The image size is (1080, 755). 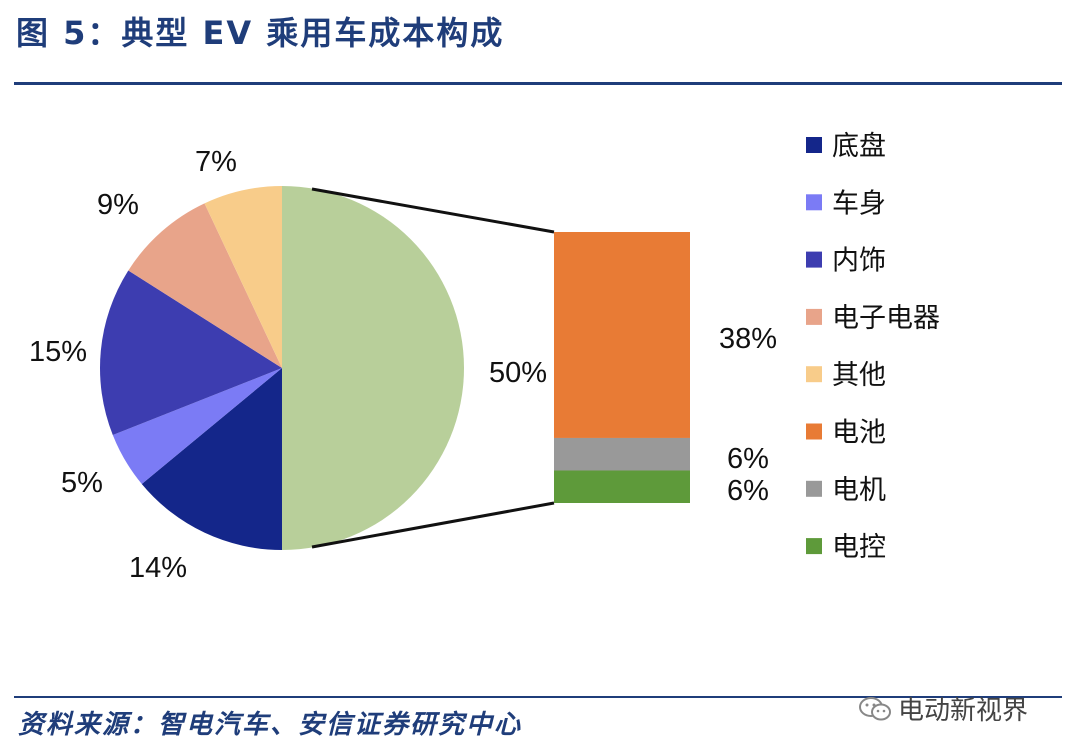 What do you see at coordinates (886, 318) in the screenshot?
I see `legend-label-4: 电子电器` at bounding box center [886, 318].